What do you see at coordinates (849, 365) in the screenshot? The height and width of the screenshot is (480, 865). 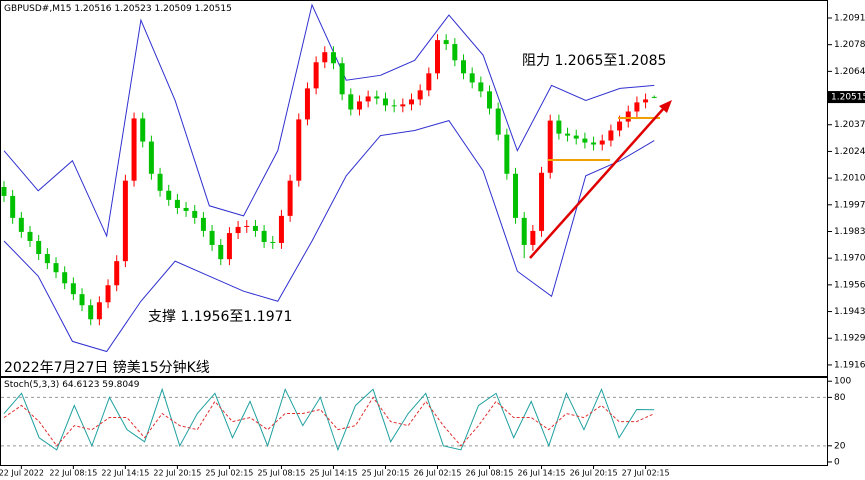 I see `y-tick-label: 1.19160` at bounding box center [849, 365].